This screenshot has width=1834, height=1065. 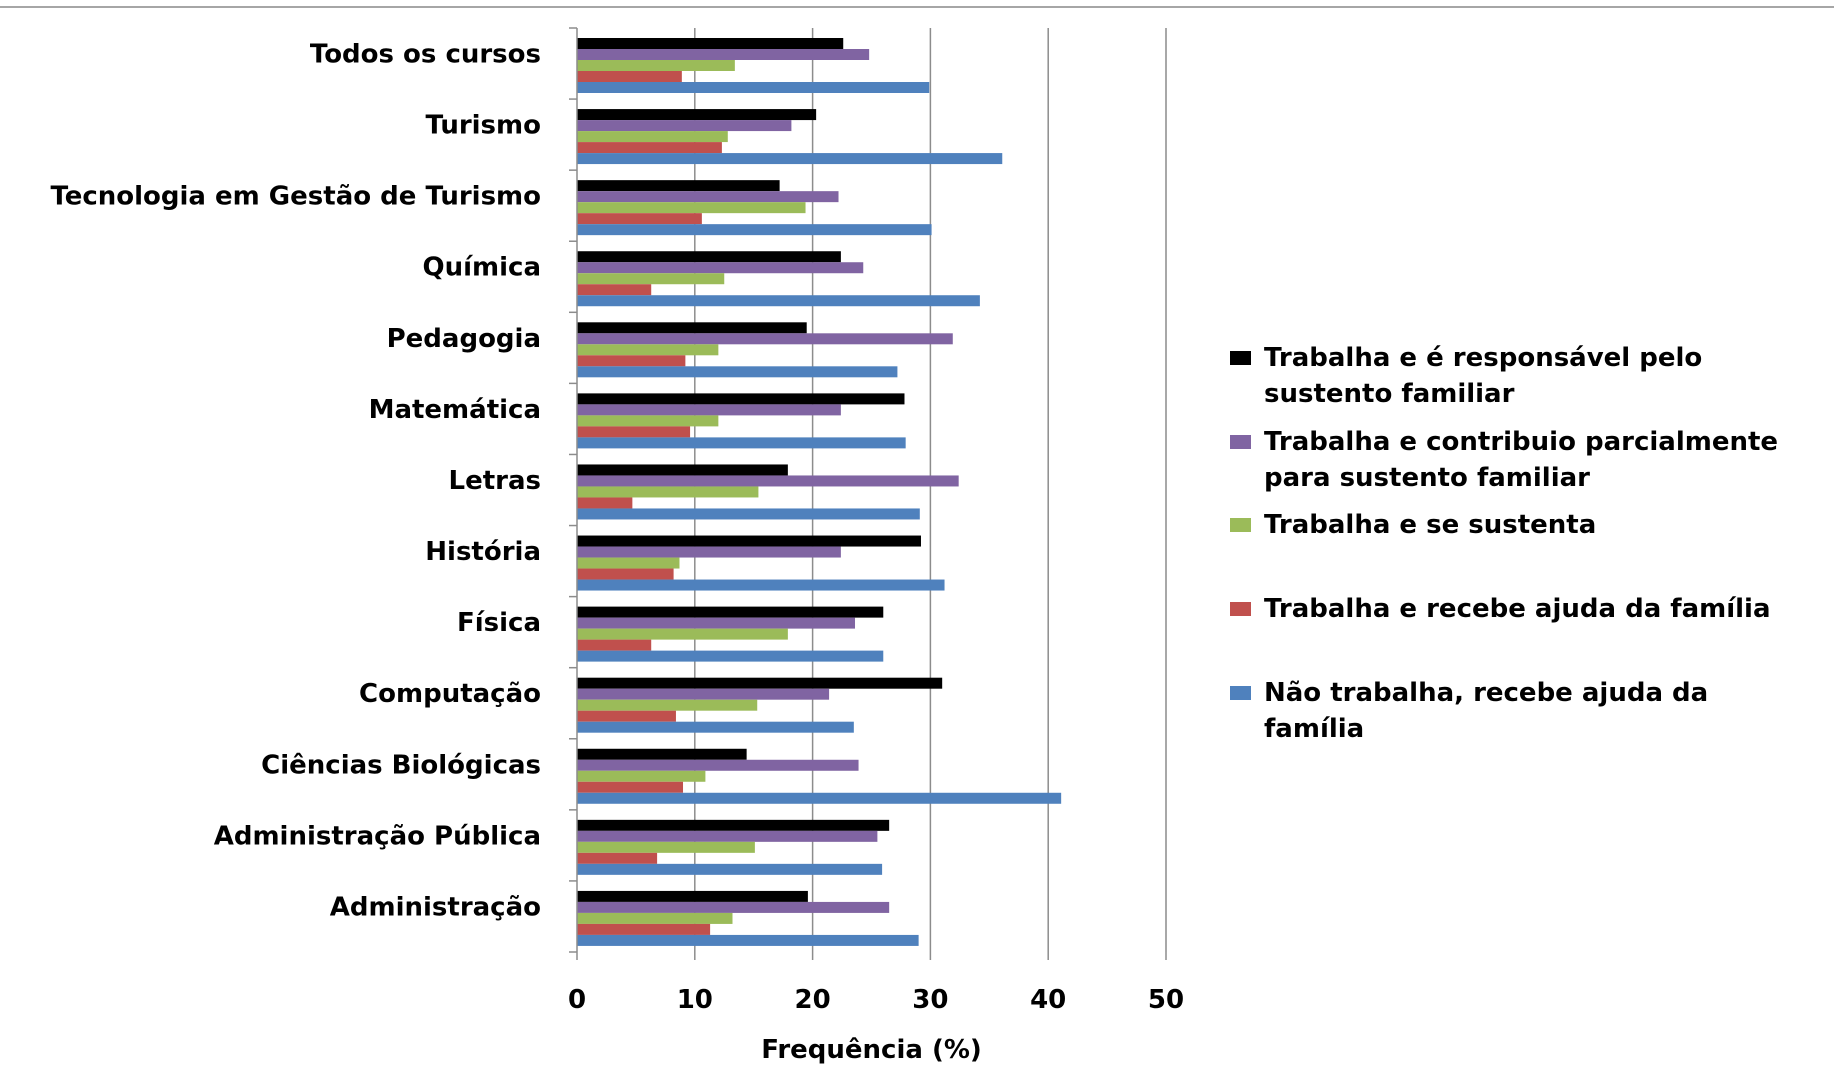 What do you see at coordinates (425, 55) in the screenshot?
I see `category-label: Todos os cursos` at bounding box center [425, 55].